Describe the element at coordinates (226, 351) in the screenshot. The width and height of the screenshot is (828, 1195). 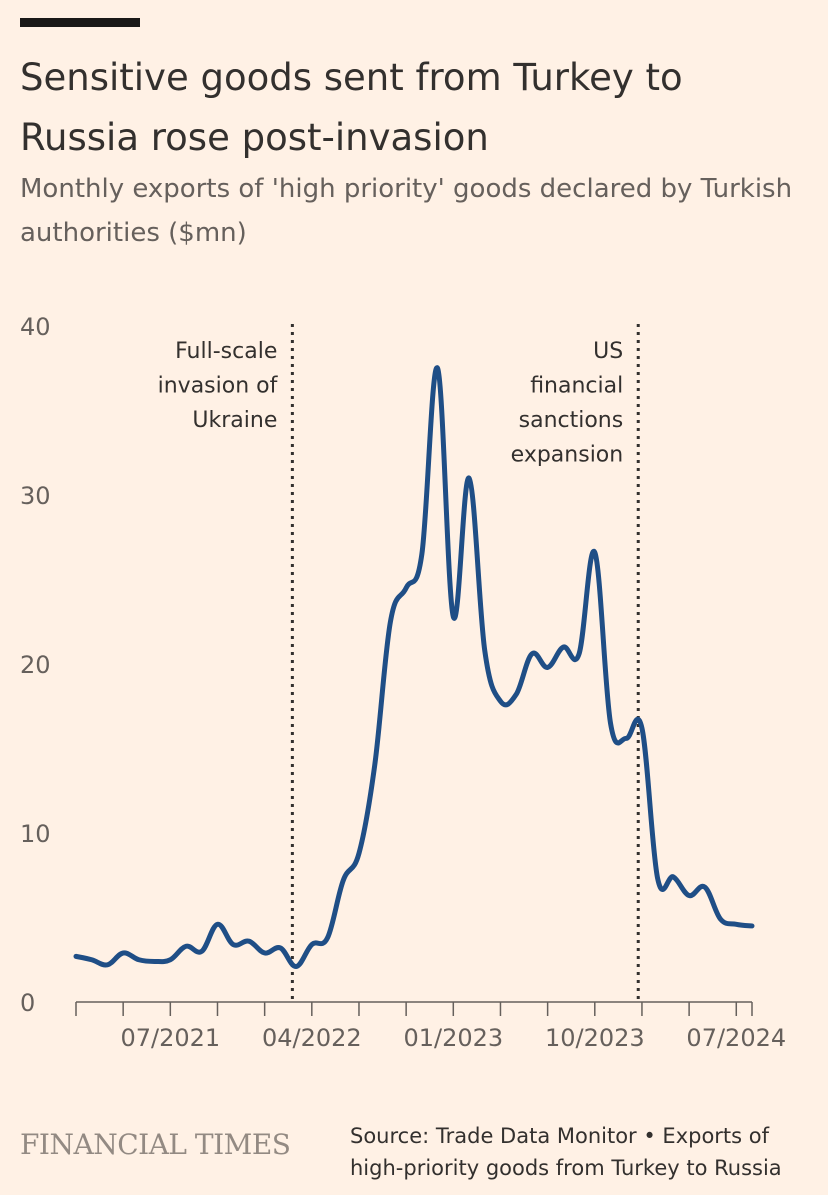
I see `annotation-label: Full-scale` at that location.